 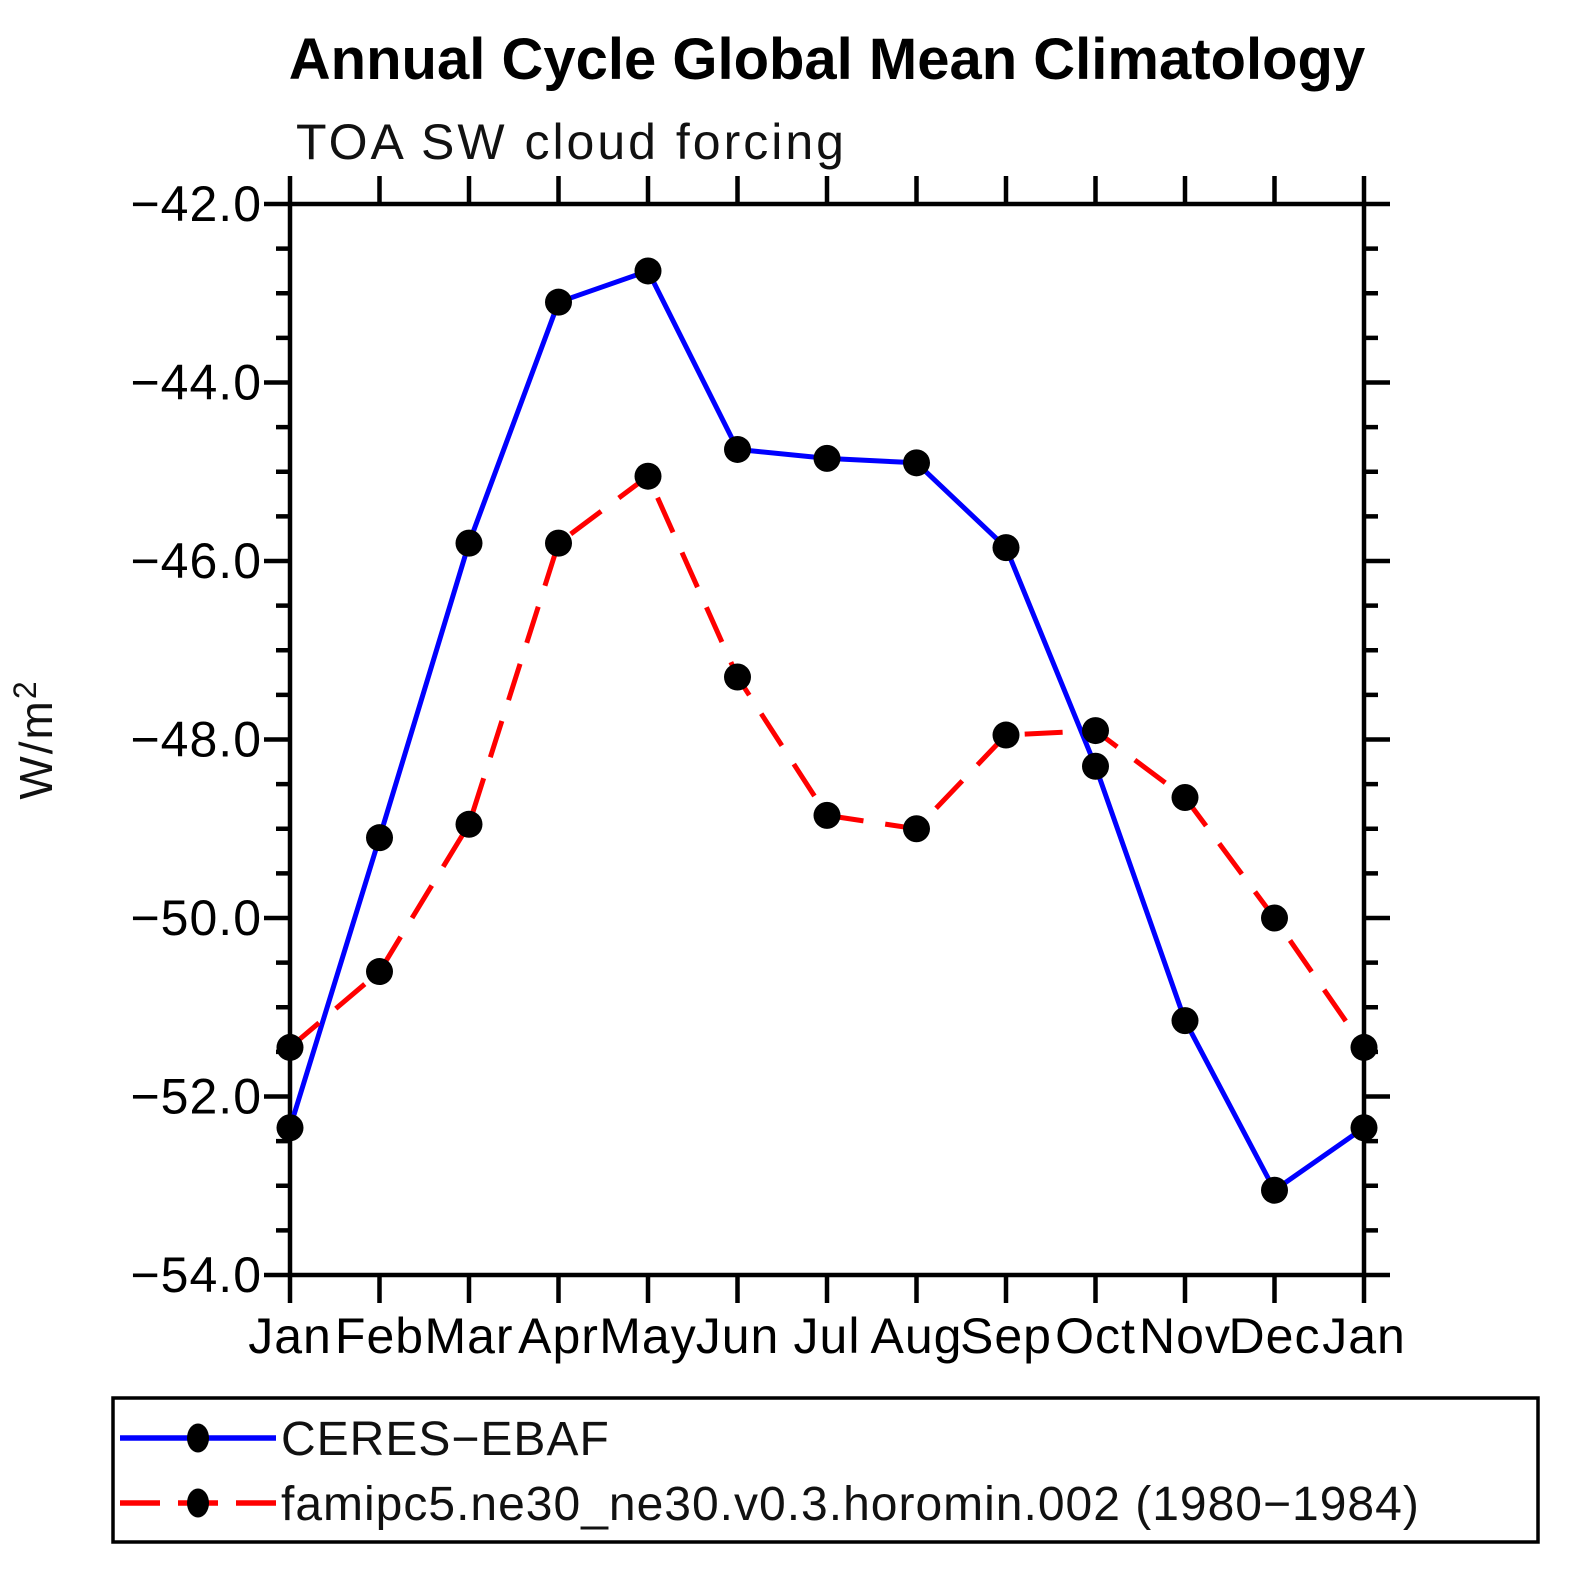 I want to click on legend-label-0: CERES−EBAF, so click(x=445, y=1439).